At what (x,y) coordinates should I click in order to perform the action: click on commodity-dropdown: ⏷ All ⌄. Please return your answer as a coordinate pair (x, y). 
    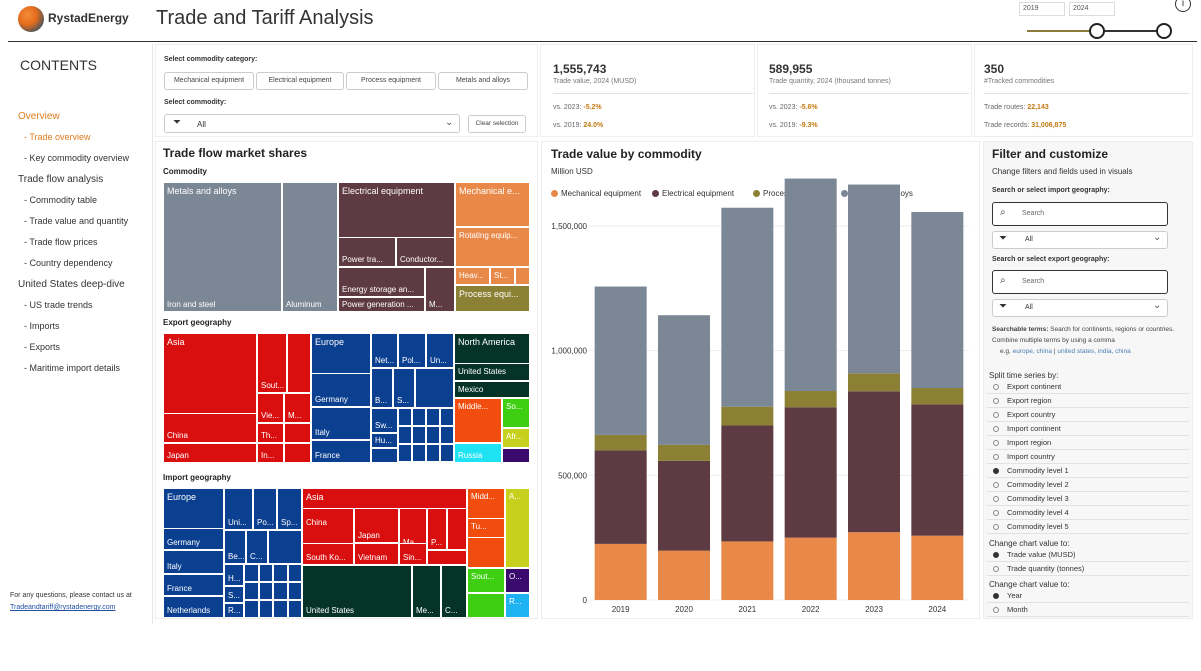
    Looking at the image, I should click on (312, 123).